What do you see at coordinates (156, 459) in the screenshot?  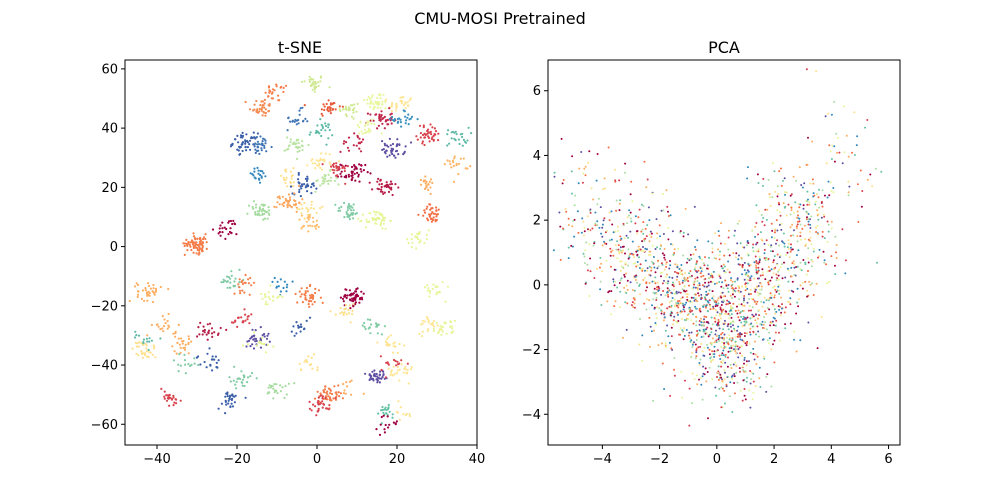 I see `x-tick-label: −40` at bounding box center [156, 459].